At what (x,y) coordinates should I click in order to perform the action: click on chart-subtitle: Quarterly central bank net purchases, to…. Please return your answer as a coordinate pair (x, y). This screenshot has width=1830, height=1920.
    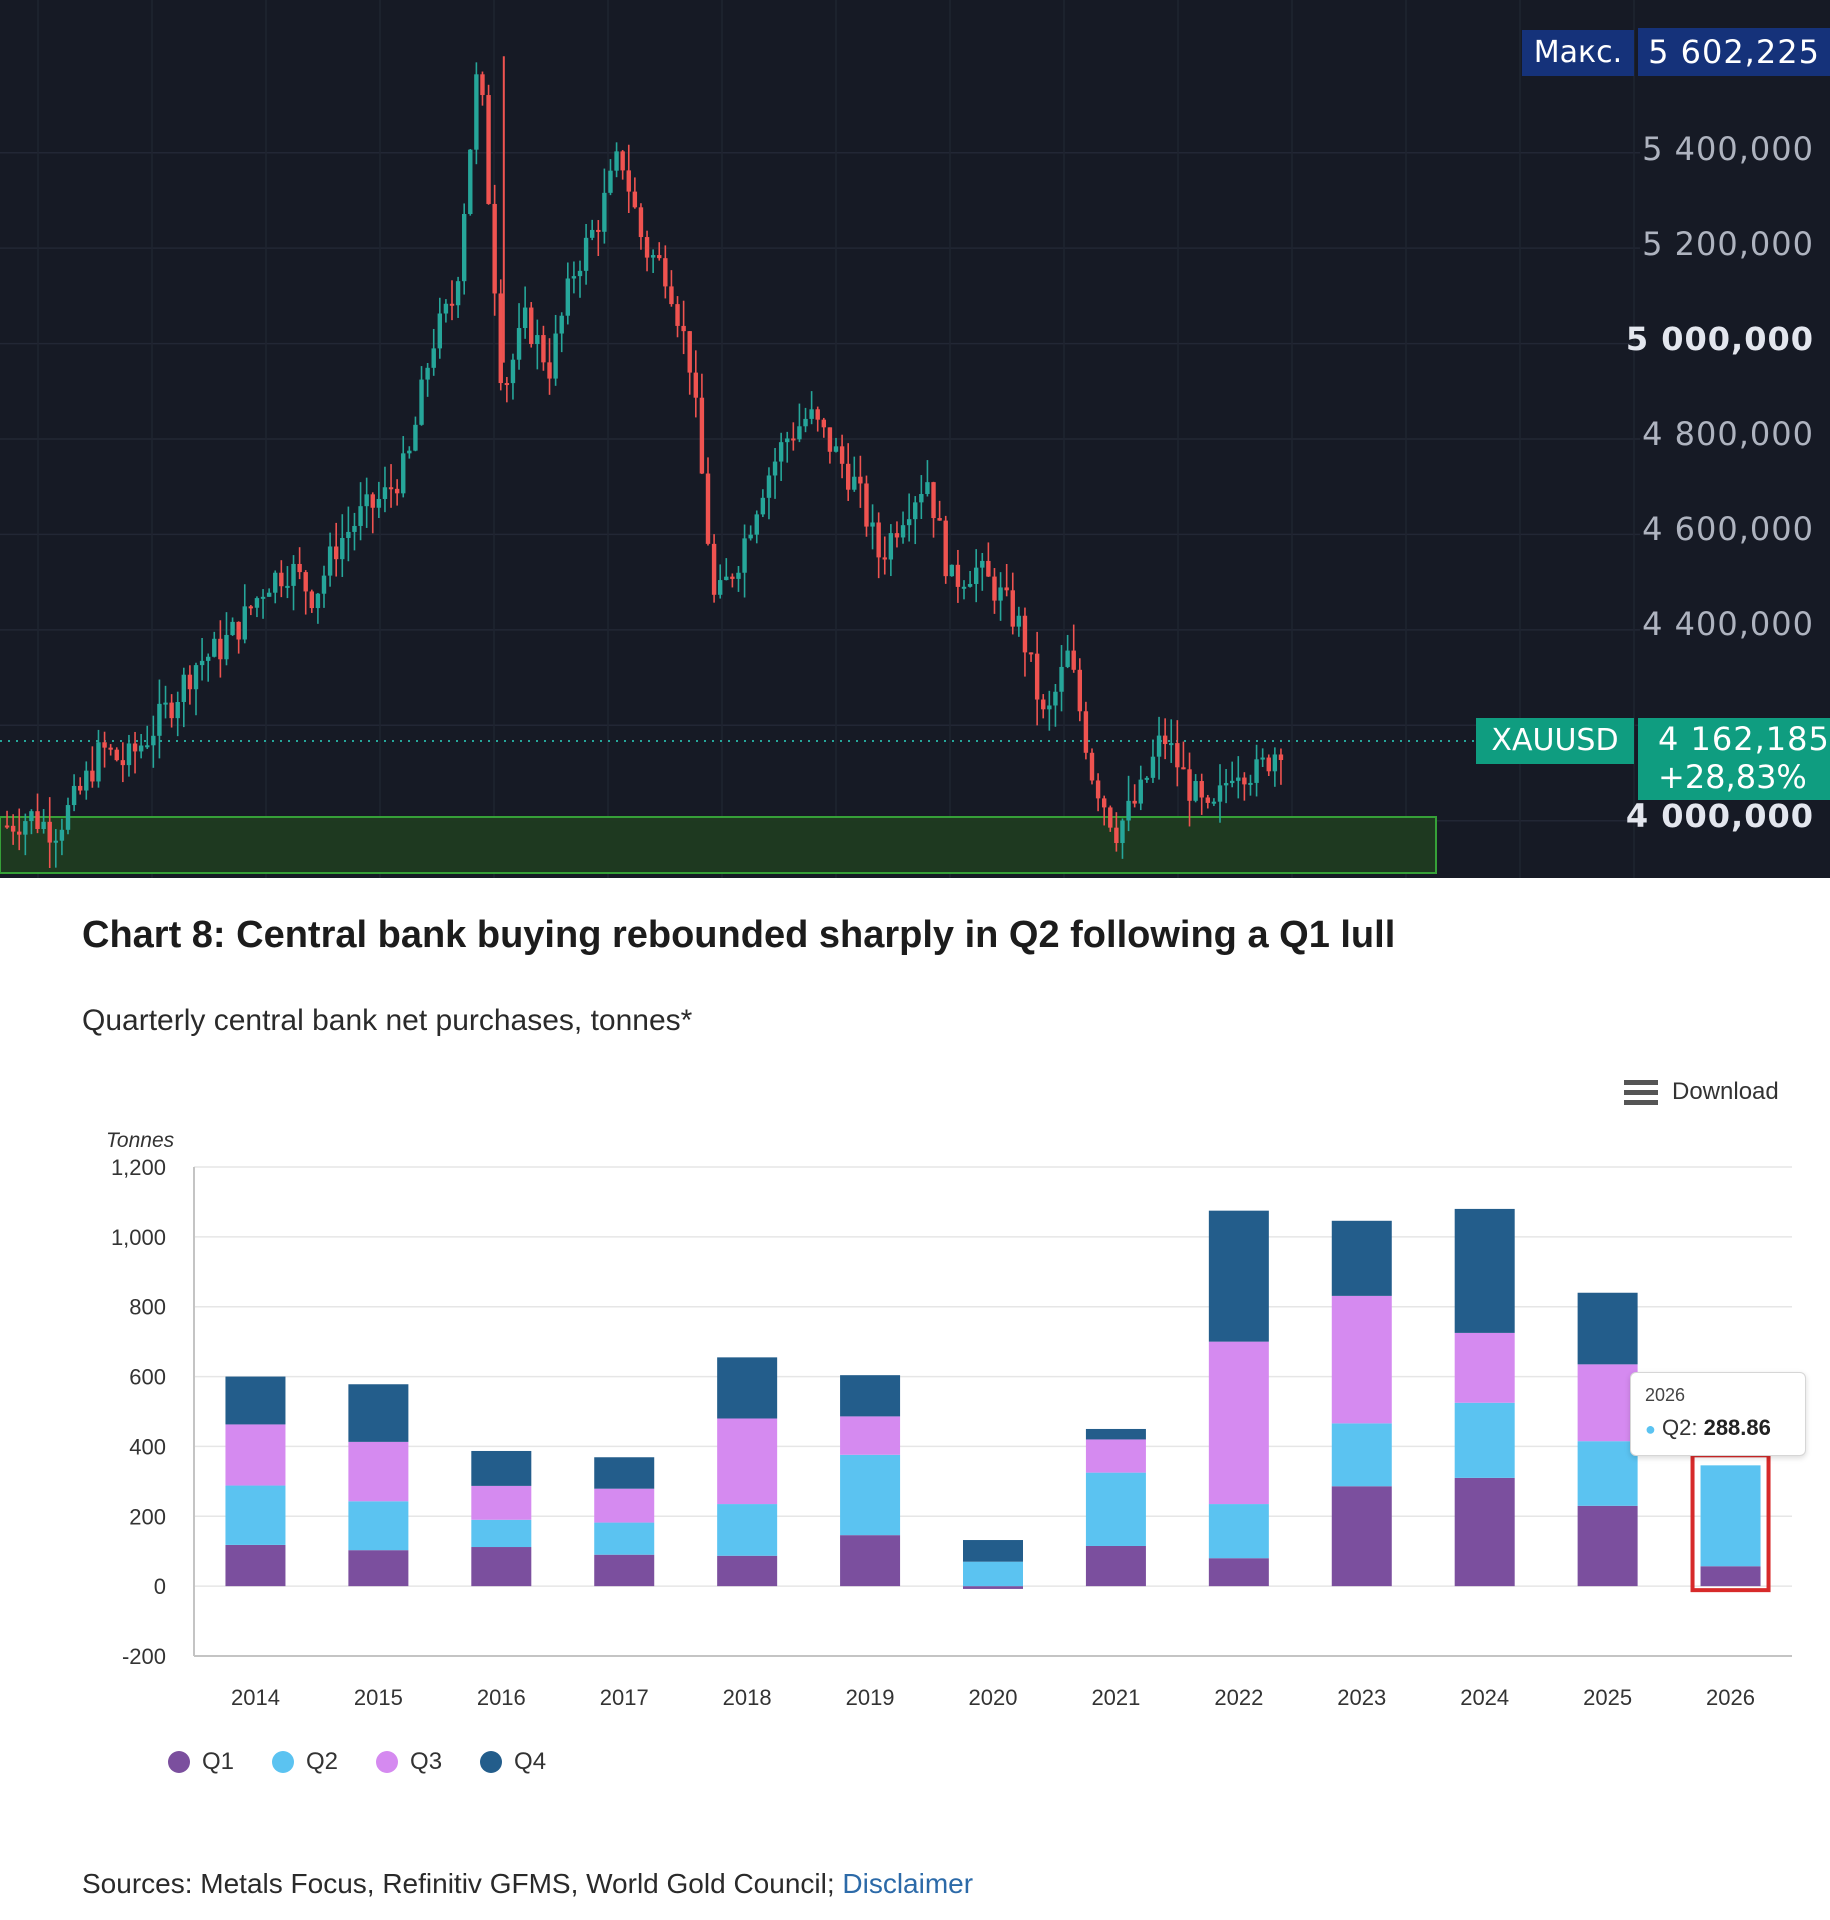
    Looking at the image, I should click on (387, 1020).